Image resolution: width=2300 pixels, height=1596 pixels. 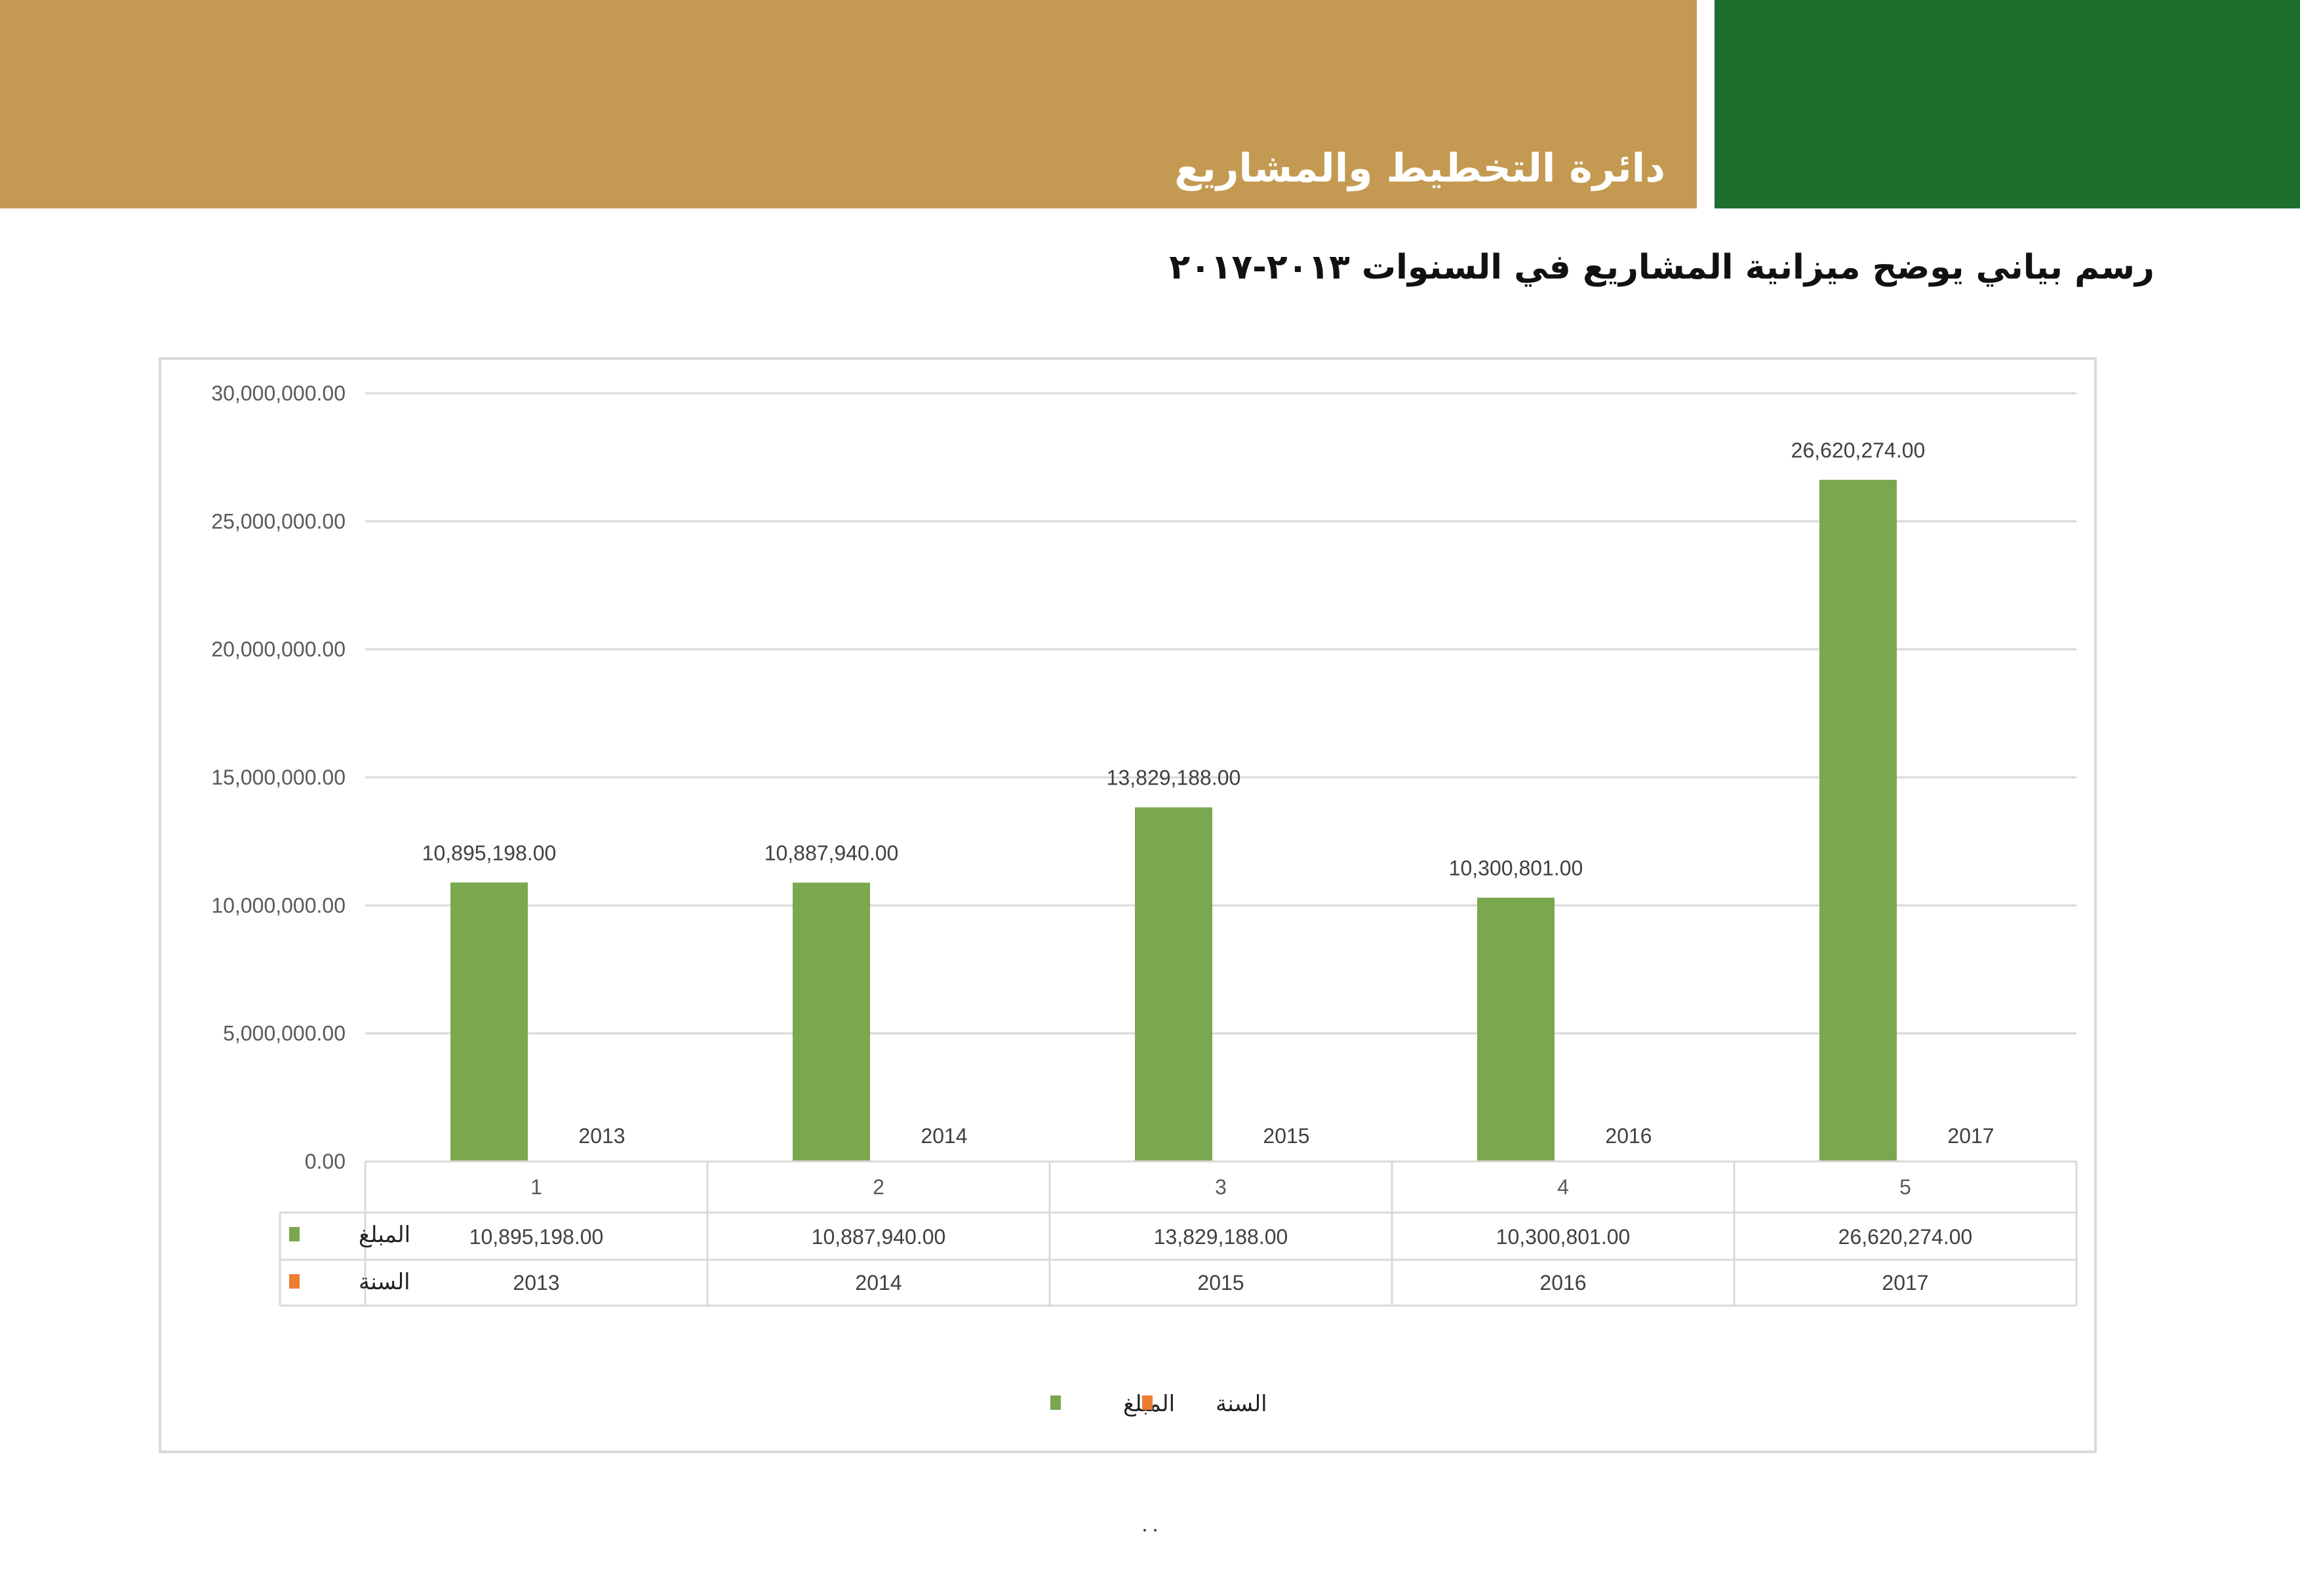 What do you see at coordinates (831, 854) in the screenshot?
I see `data-label-amount: 10,887,940.00` at bounding box center [831, 854].